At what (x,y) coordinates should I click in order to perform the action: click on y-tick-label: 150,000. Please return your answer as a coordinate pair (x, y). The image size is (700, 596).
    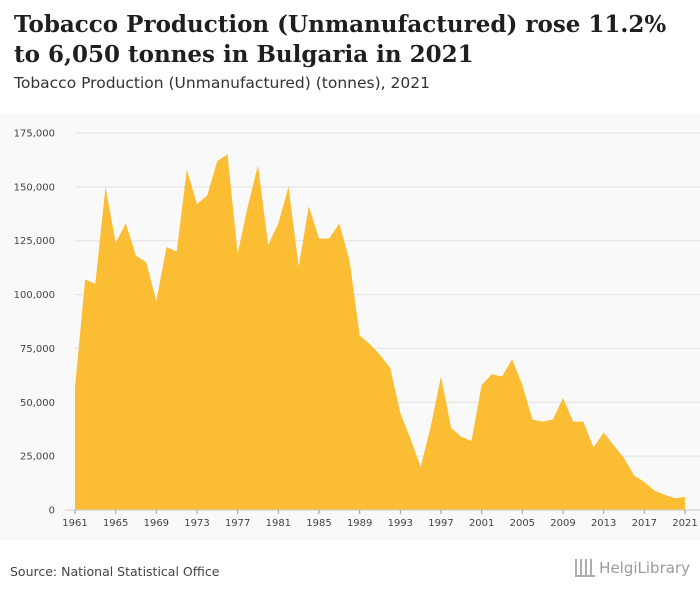
    Looking at the image, I should click on (34, 187).